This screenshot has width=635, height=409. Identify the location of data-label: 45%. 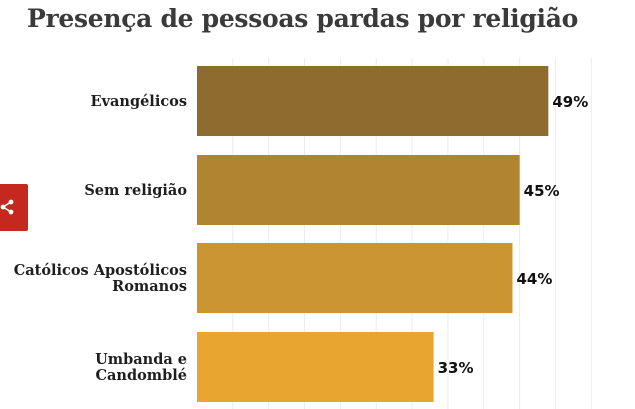
(542, 191).